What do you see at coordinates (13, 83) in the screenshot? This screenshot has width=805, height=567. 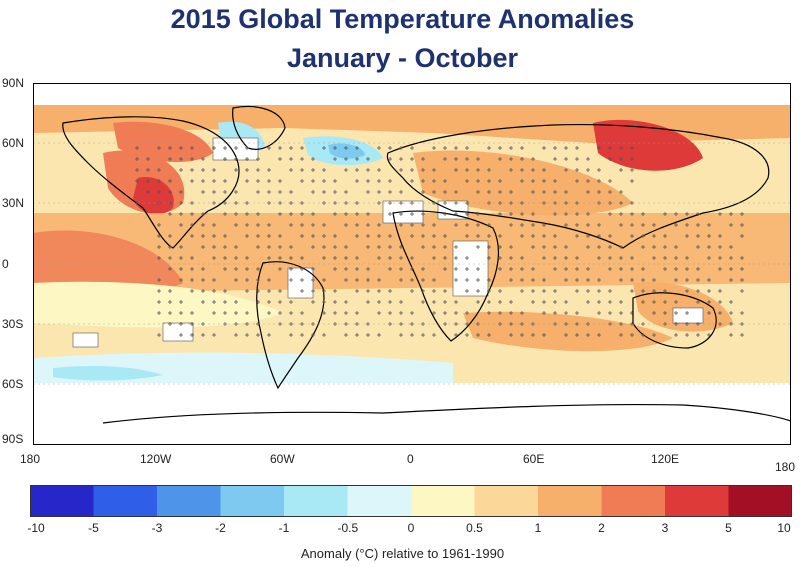 I see `lat-label-90n: 90N` at bounding box center [13, 83].